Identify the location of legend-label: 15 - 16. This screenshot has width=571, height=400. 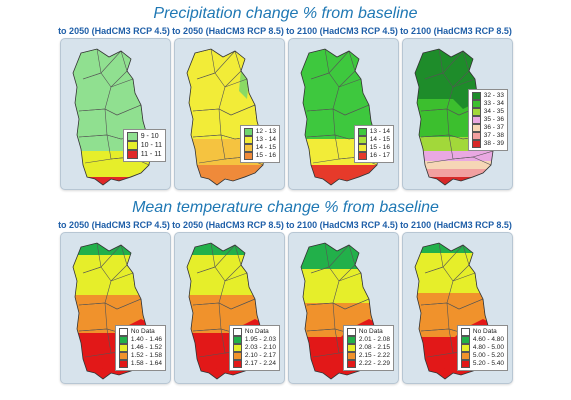
(265, 155).